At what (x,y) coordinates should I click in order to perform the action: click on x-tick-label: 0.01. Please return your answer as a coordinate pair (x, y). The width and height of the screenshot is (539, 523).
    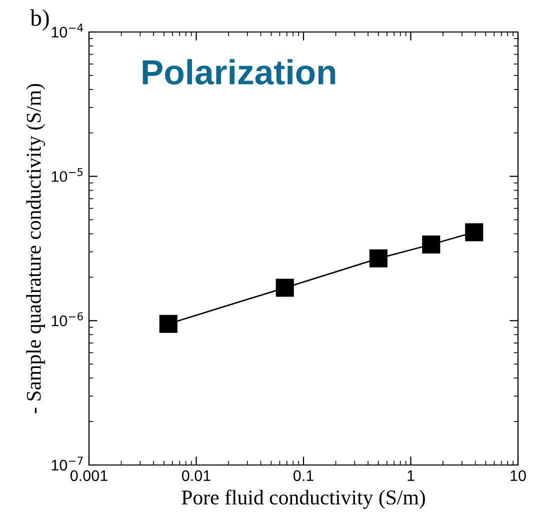
    Looking at the image, I should click on (196, 476).